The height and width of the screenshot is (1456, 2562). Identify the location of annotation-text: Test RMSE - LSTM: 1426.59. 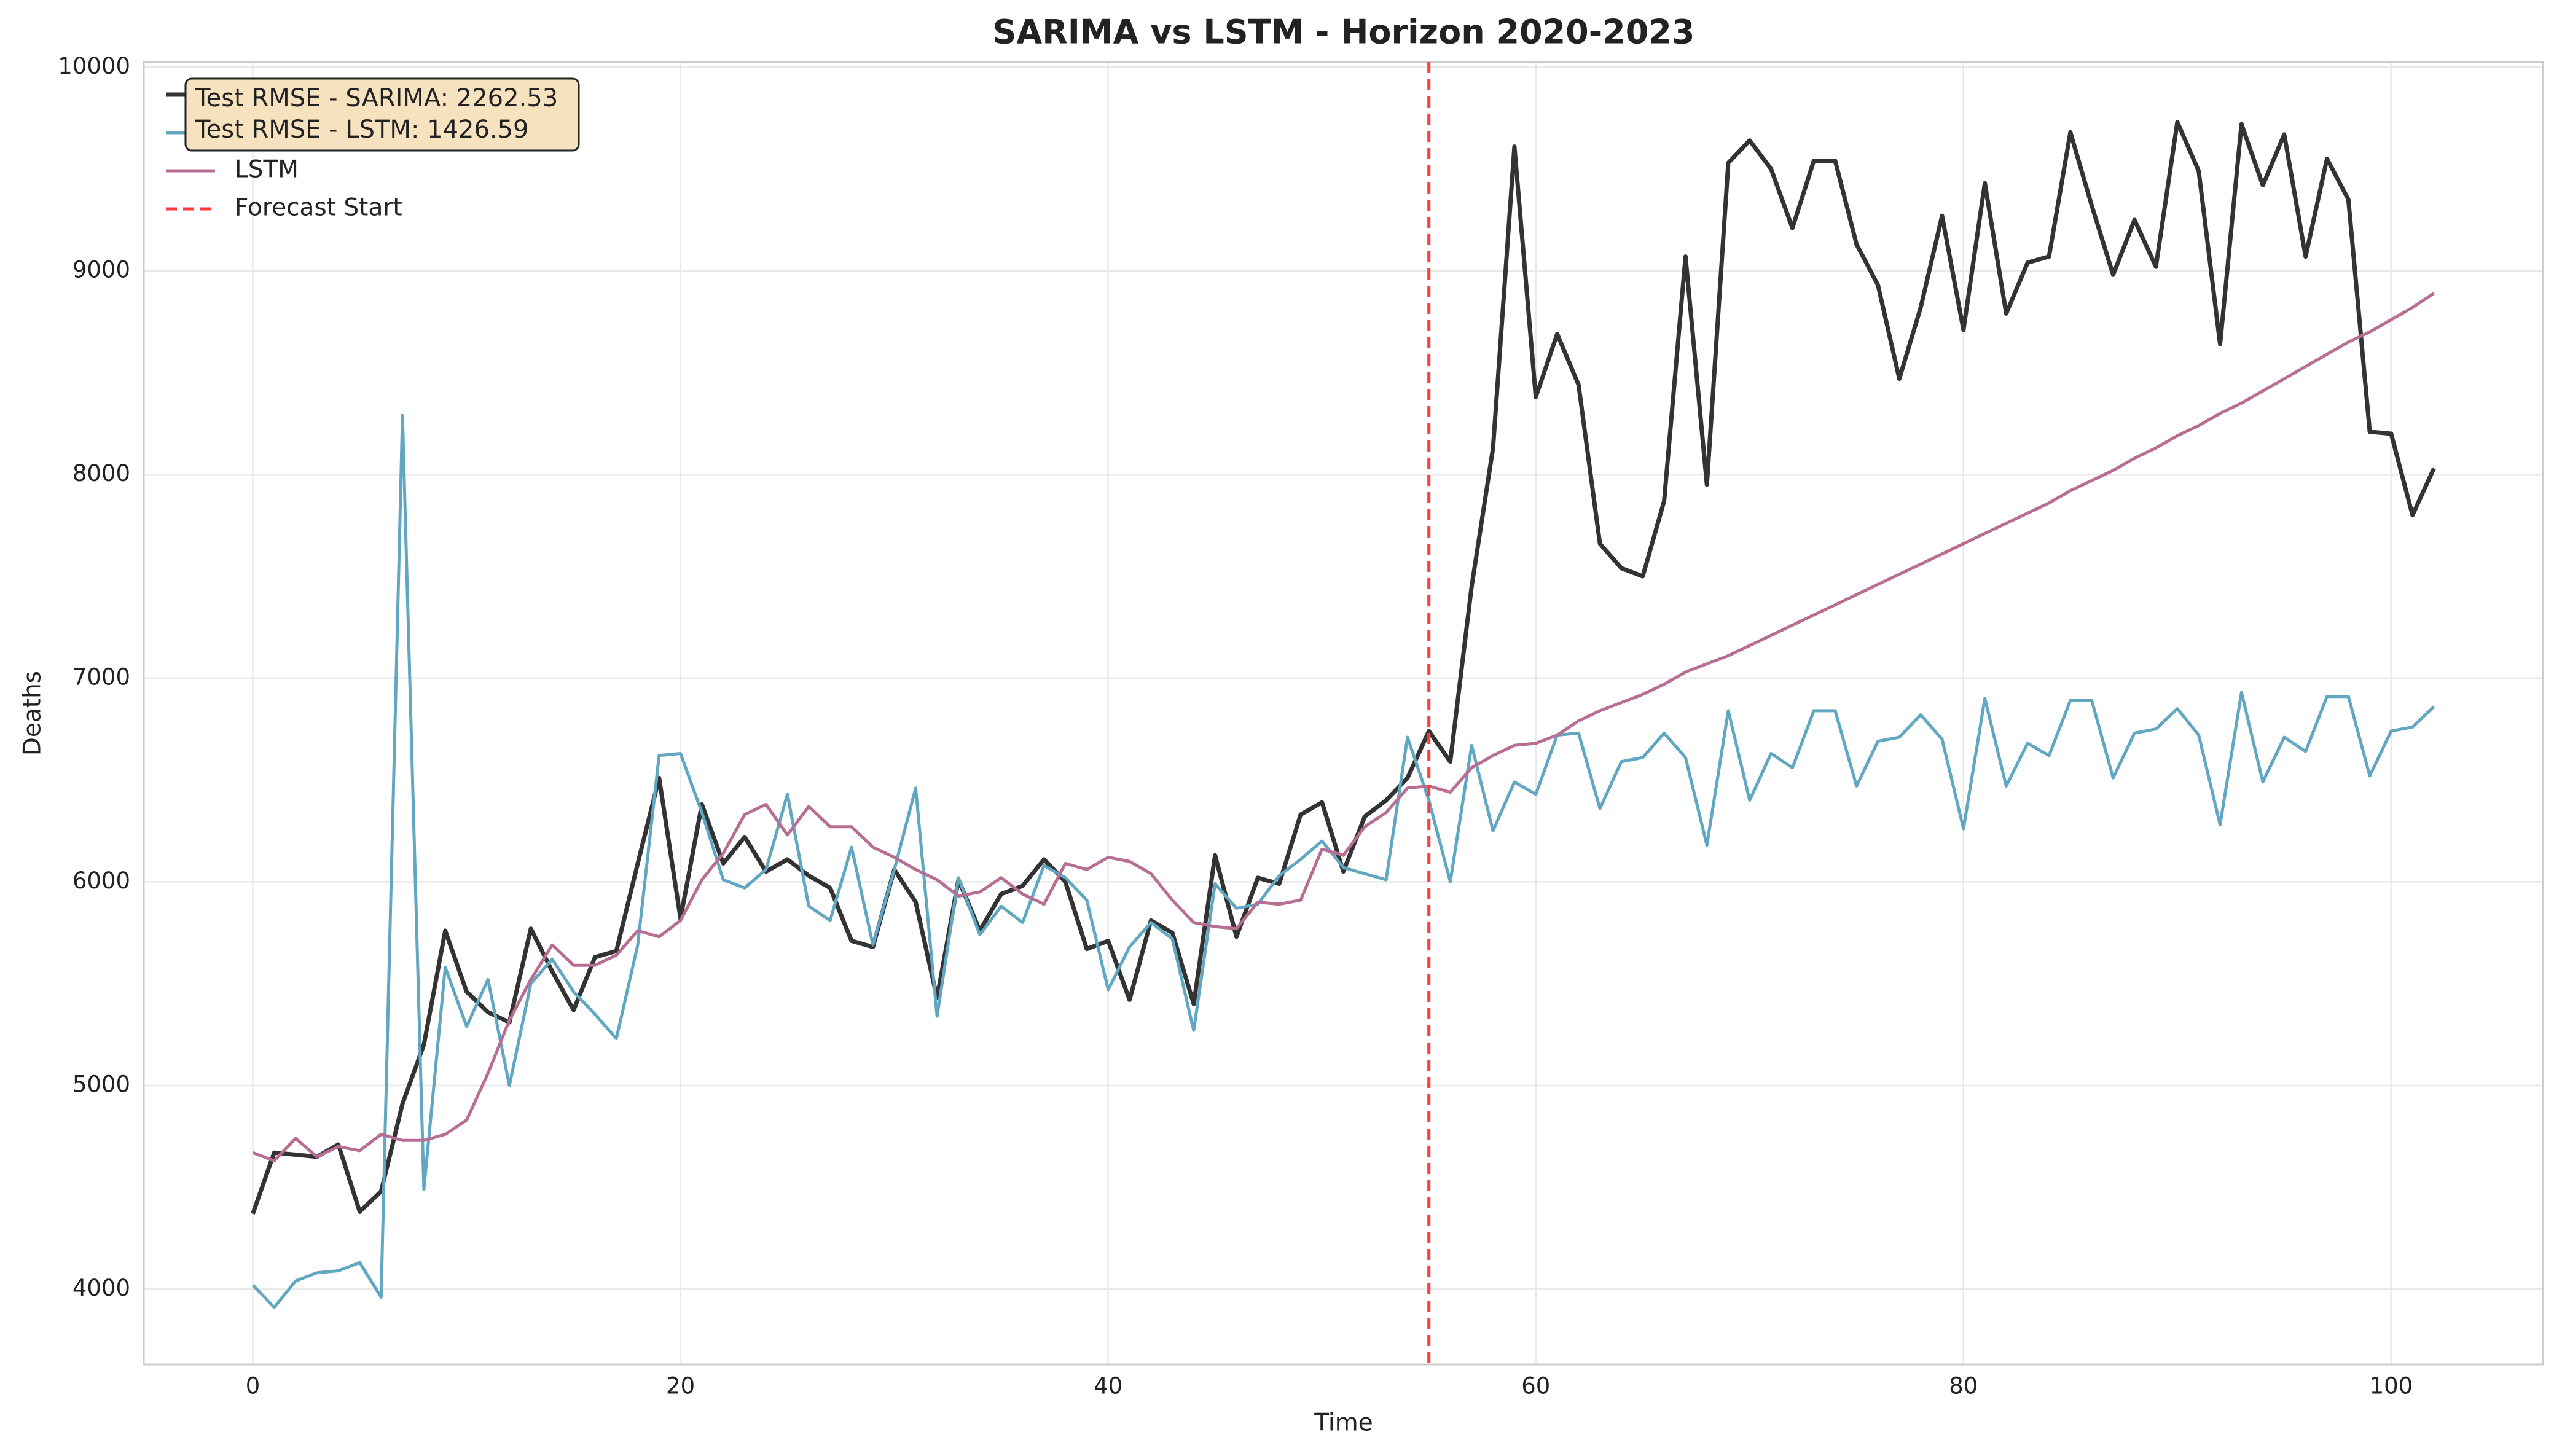
(362, 129).